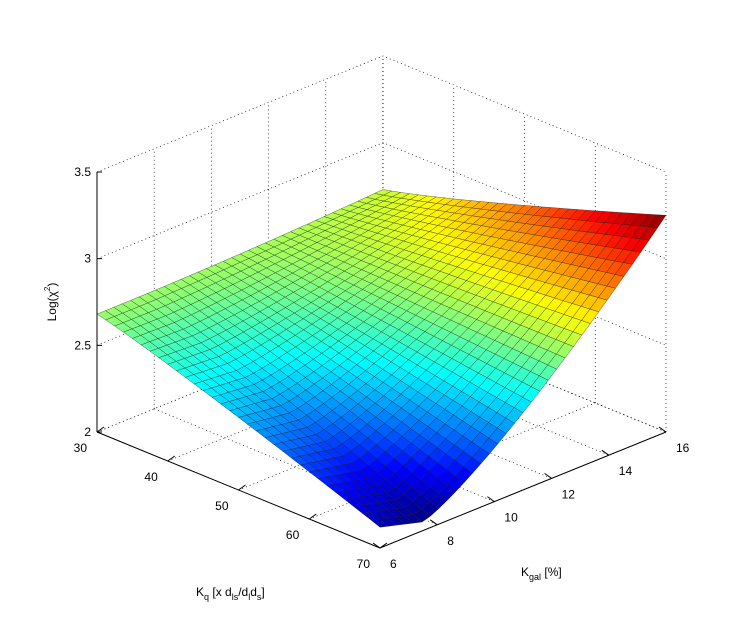 The width and height of the screenshot is (737, 624). I want to click on y-tick-label: 8, so click(450, 541).